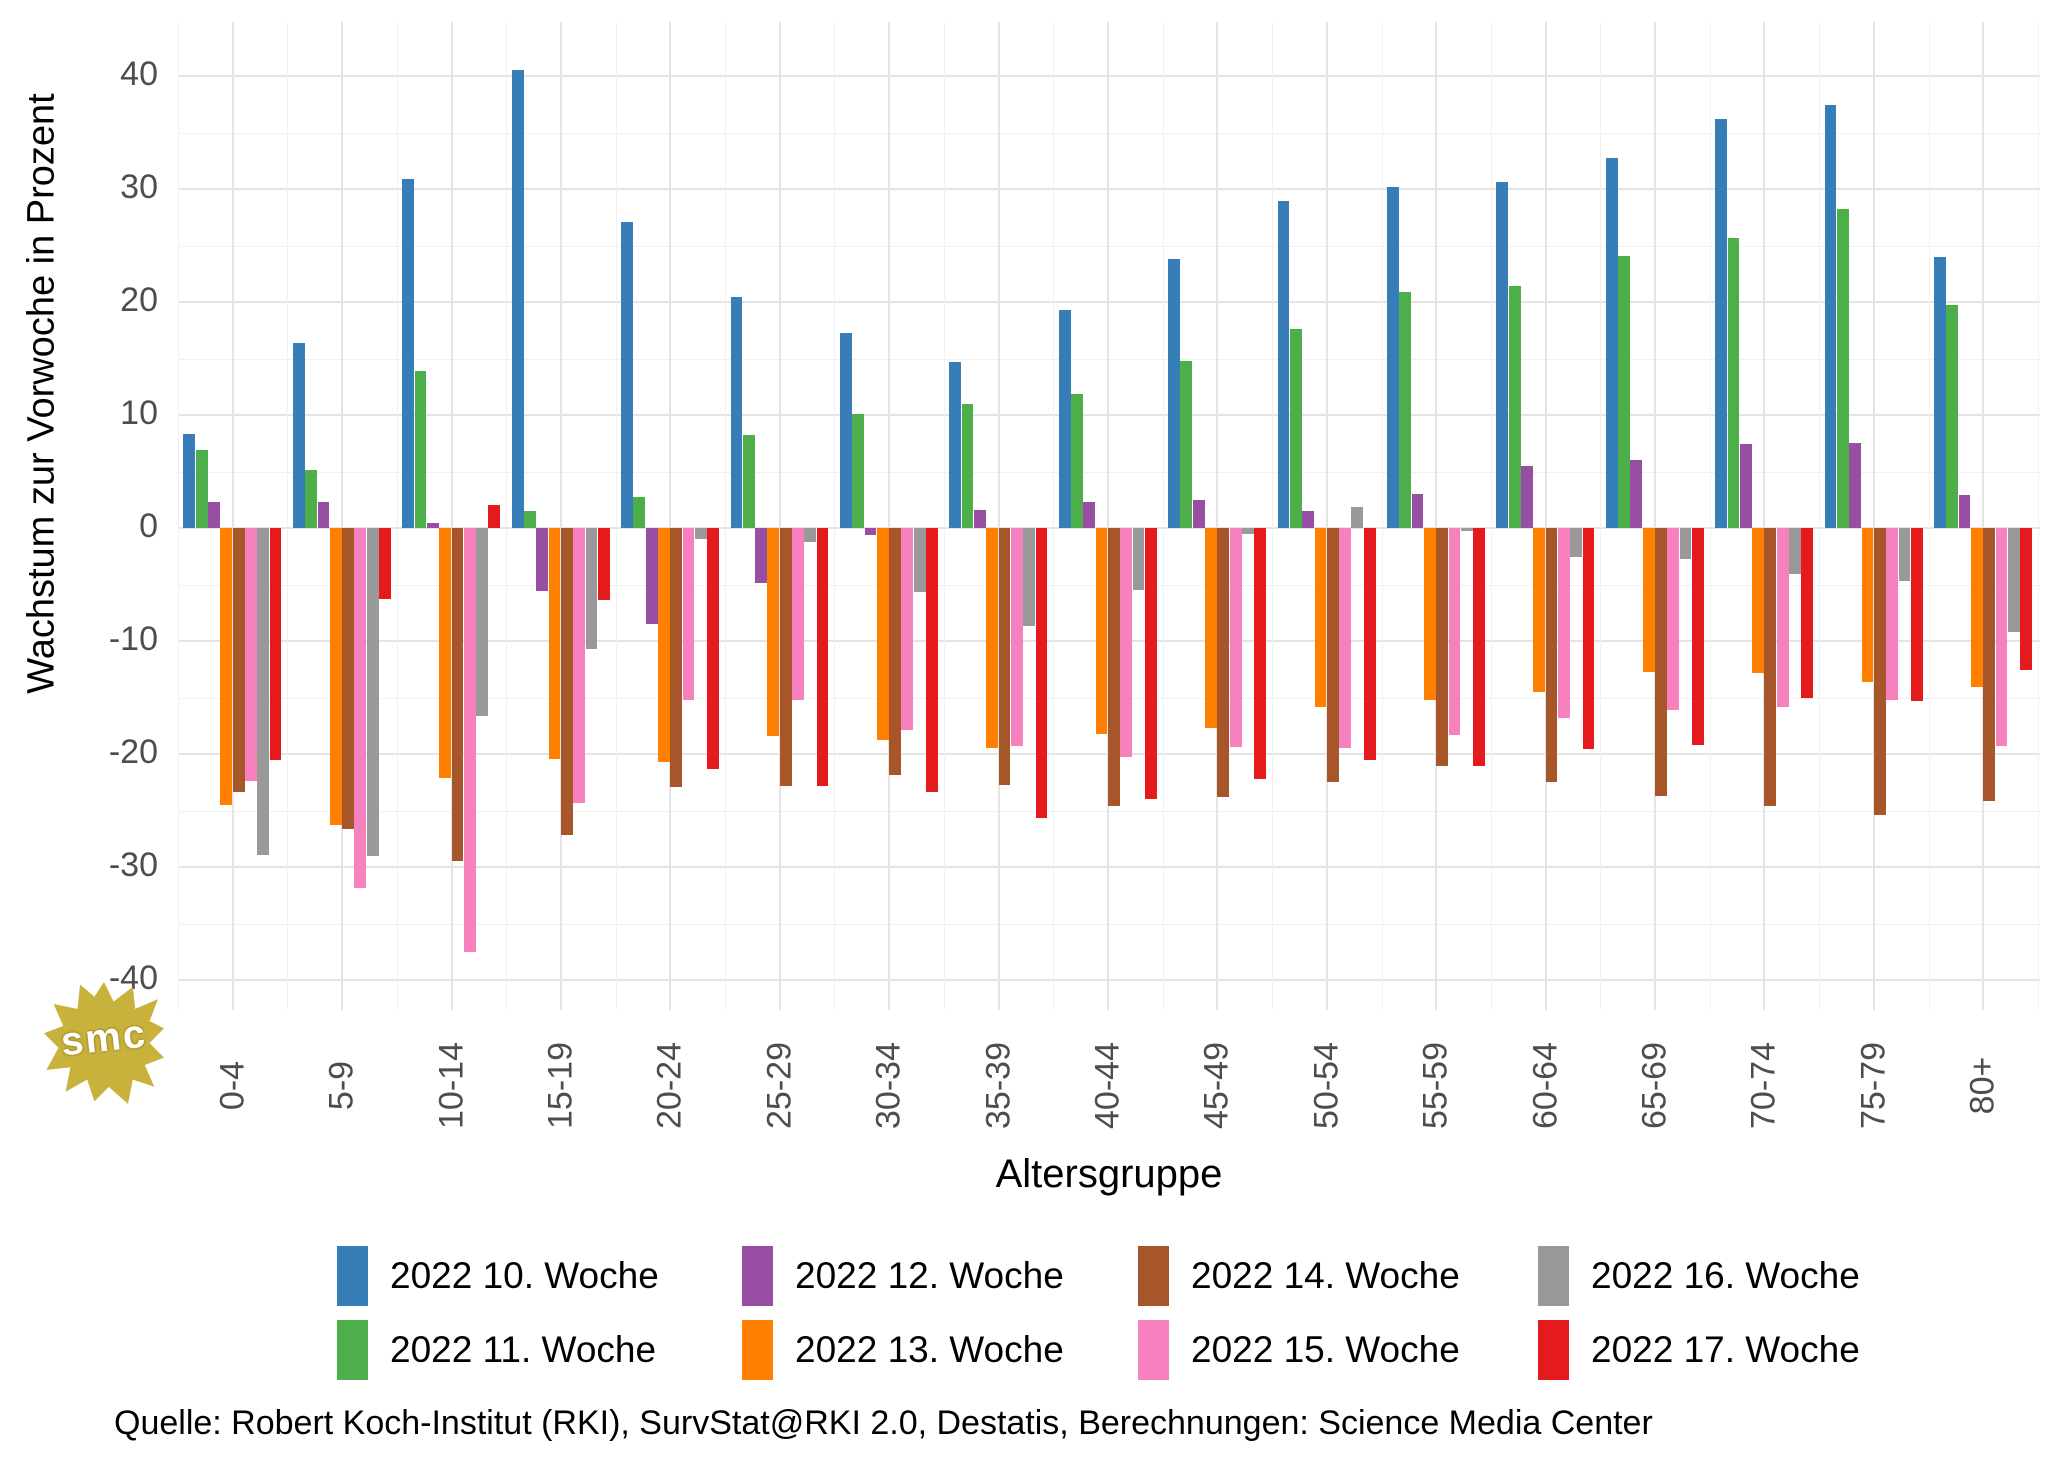 This screenshot has height=1462, width=2048. What do you see at coordinates (779, 1085) in the screenshot?
I see `x-axis-tick-label: 25-29` at bounding box center [779, 1085].